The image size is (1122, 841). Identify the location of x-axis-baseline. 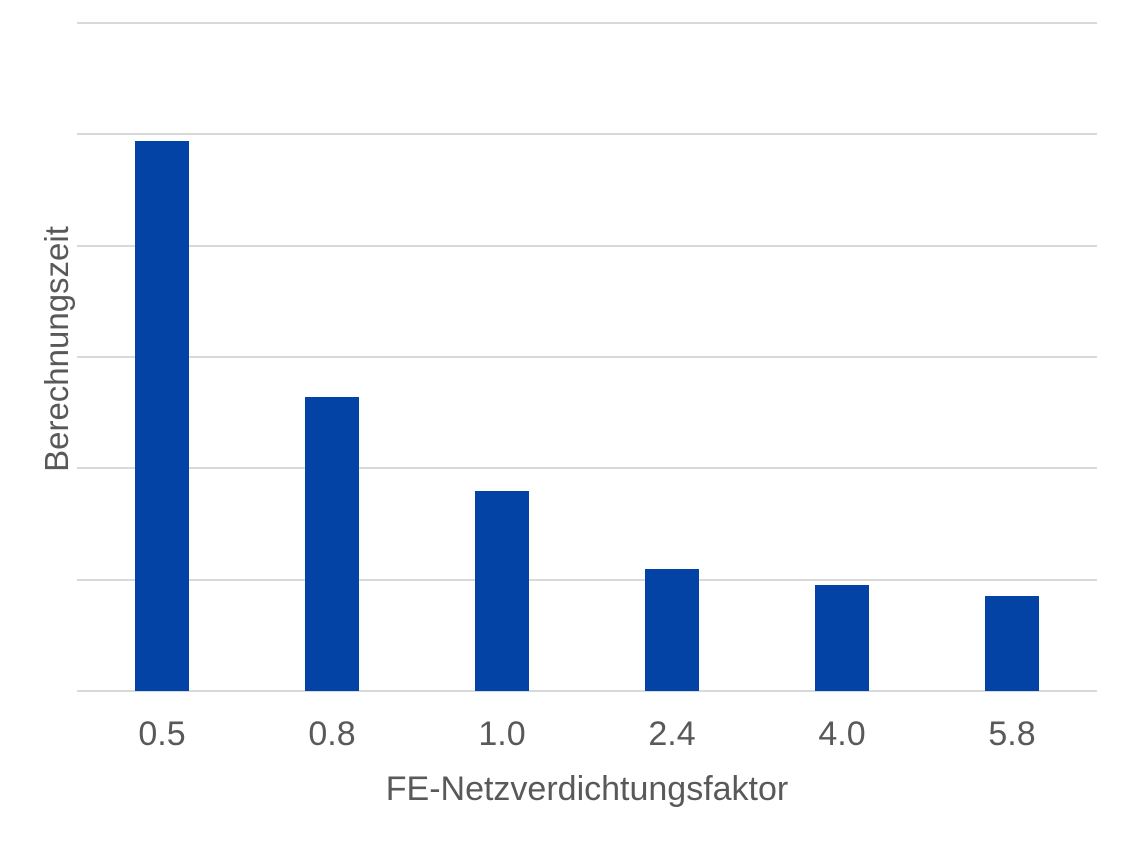
(587, 691).